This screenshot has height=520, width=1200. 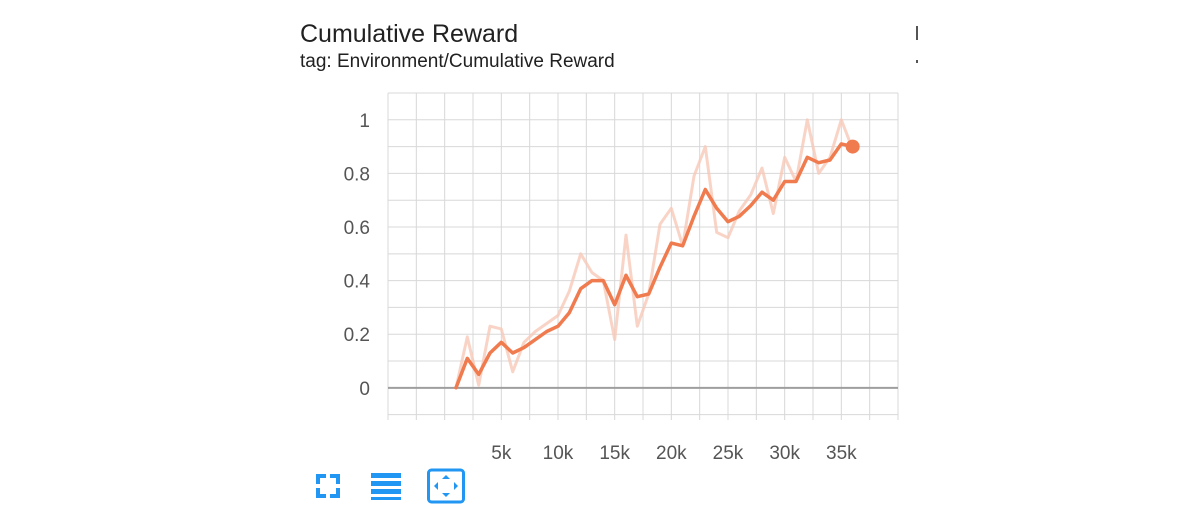 What do you see at coordinates (364, 121) in the screenshot?
I see `y-tick-label: 1` at bounding box center [364, 121].